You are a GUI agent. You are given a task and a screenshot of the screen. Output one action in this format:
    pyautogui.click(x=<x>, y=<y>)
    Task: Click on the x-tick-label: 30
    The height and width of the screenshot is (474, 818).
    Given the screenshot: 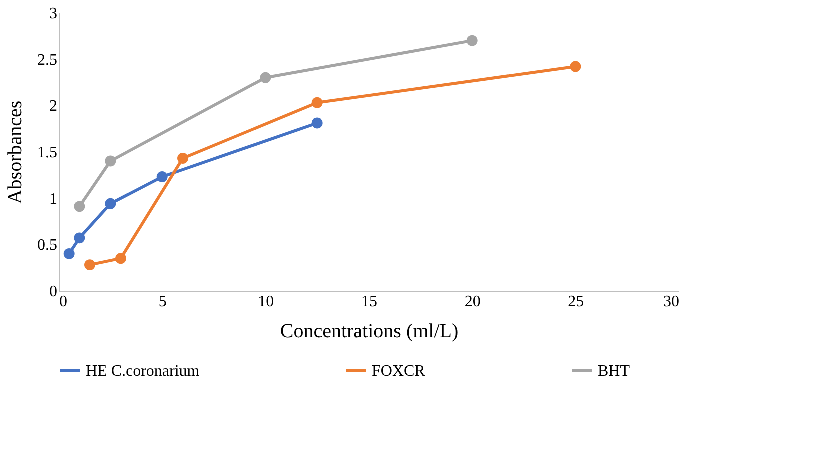 What is the action you would take?
    pyautogui.click(x=672, y=302)
    